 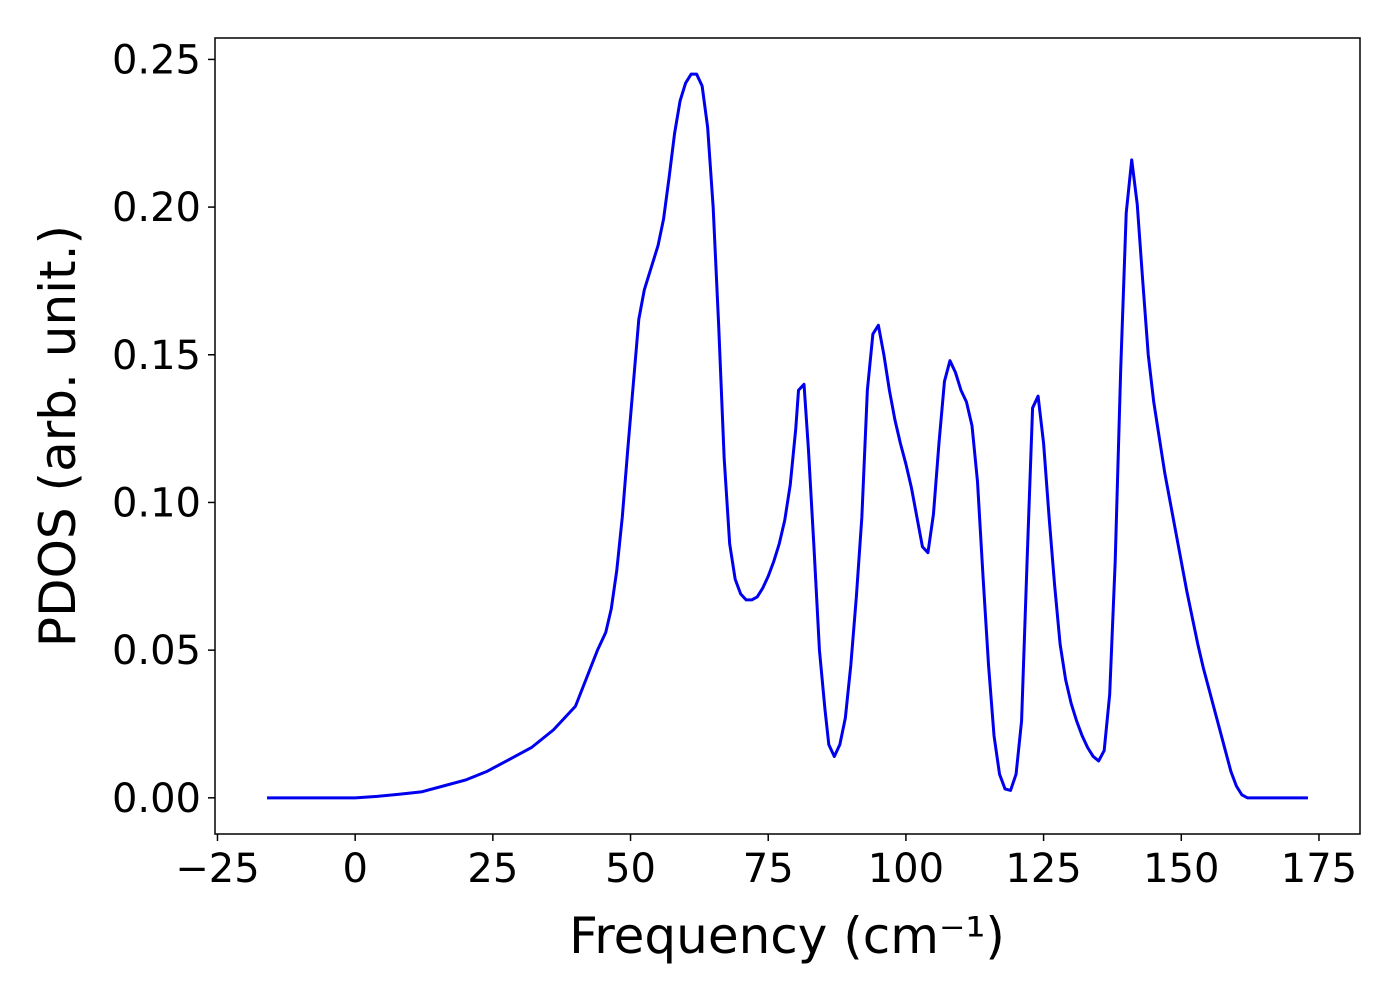 I want to click on x-tick-label: 150, so click(x=1181, y=869).